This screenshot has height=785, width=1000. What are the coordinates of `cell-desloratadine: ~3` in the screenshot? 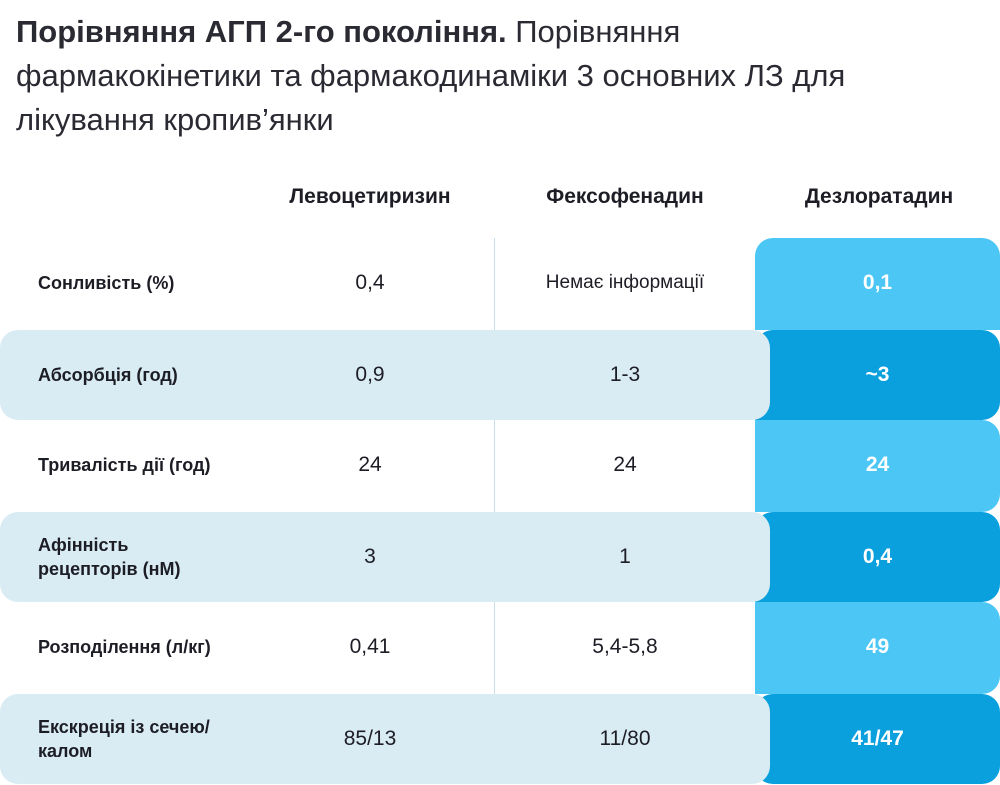 It's located at (877, 374).